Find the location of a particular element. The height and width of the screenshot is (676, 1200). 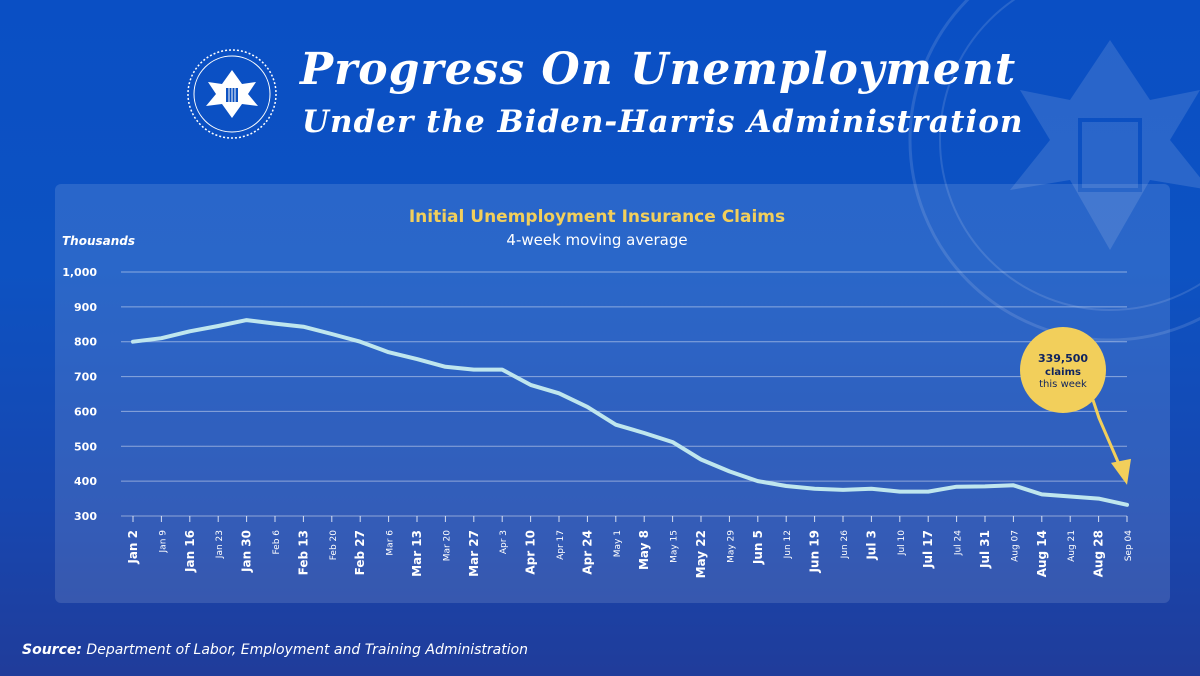

y-axis-label: Thousands is located at coordinates (98, 241).